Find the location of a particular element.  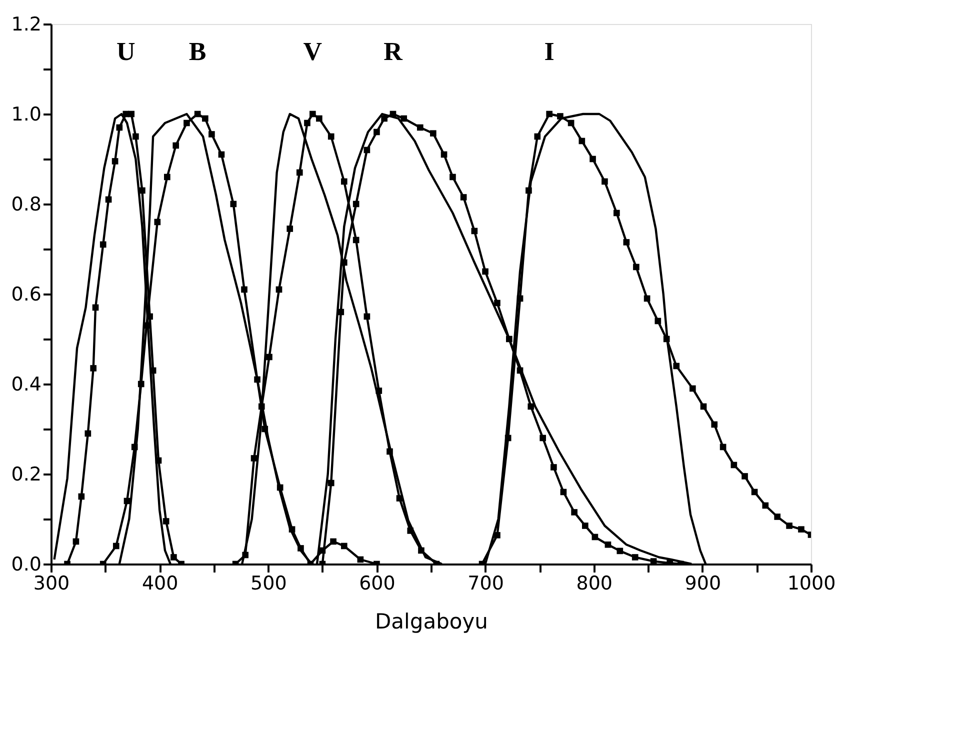

y-tick-label: 0.0 is located at coordinates (26, 565).